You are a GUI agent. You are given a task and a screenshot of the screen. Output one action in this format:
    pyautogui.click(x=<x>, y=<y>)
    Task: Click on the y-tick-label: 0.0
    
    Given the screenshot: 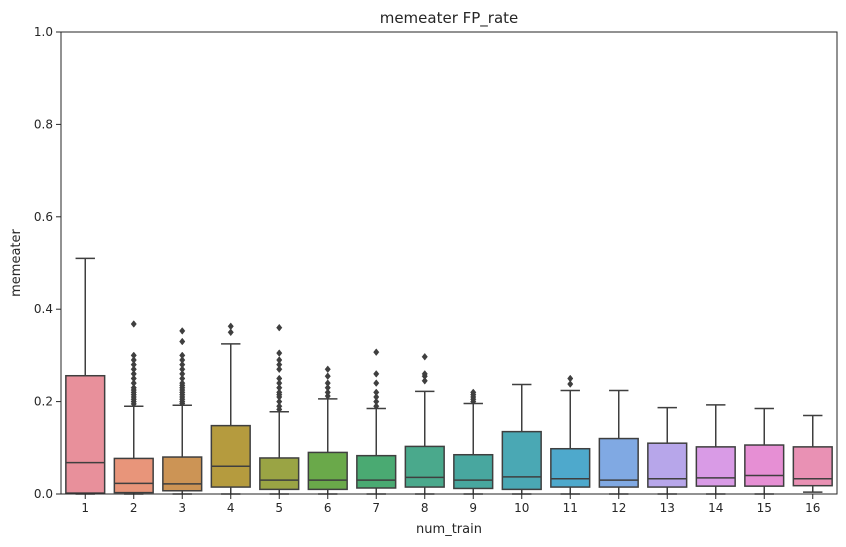 What is the action you would take?
    pyautogui.click(x=43, y=494)
    